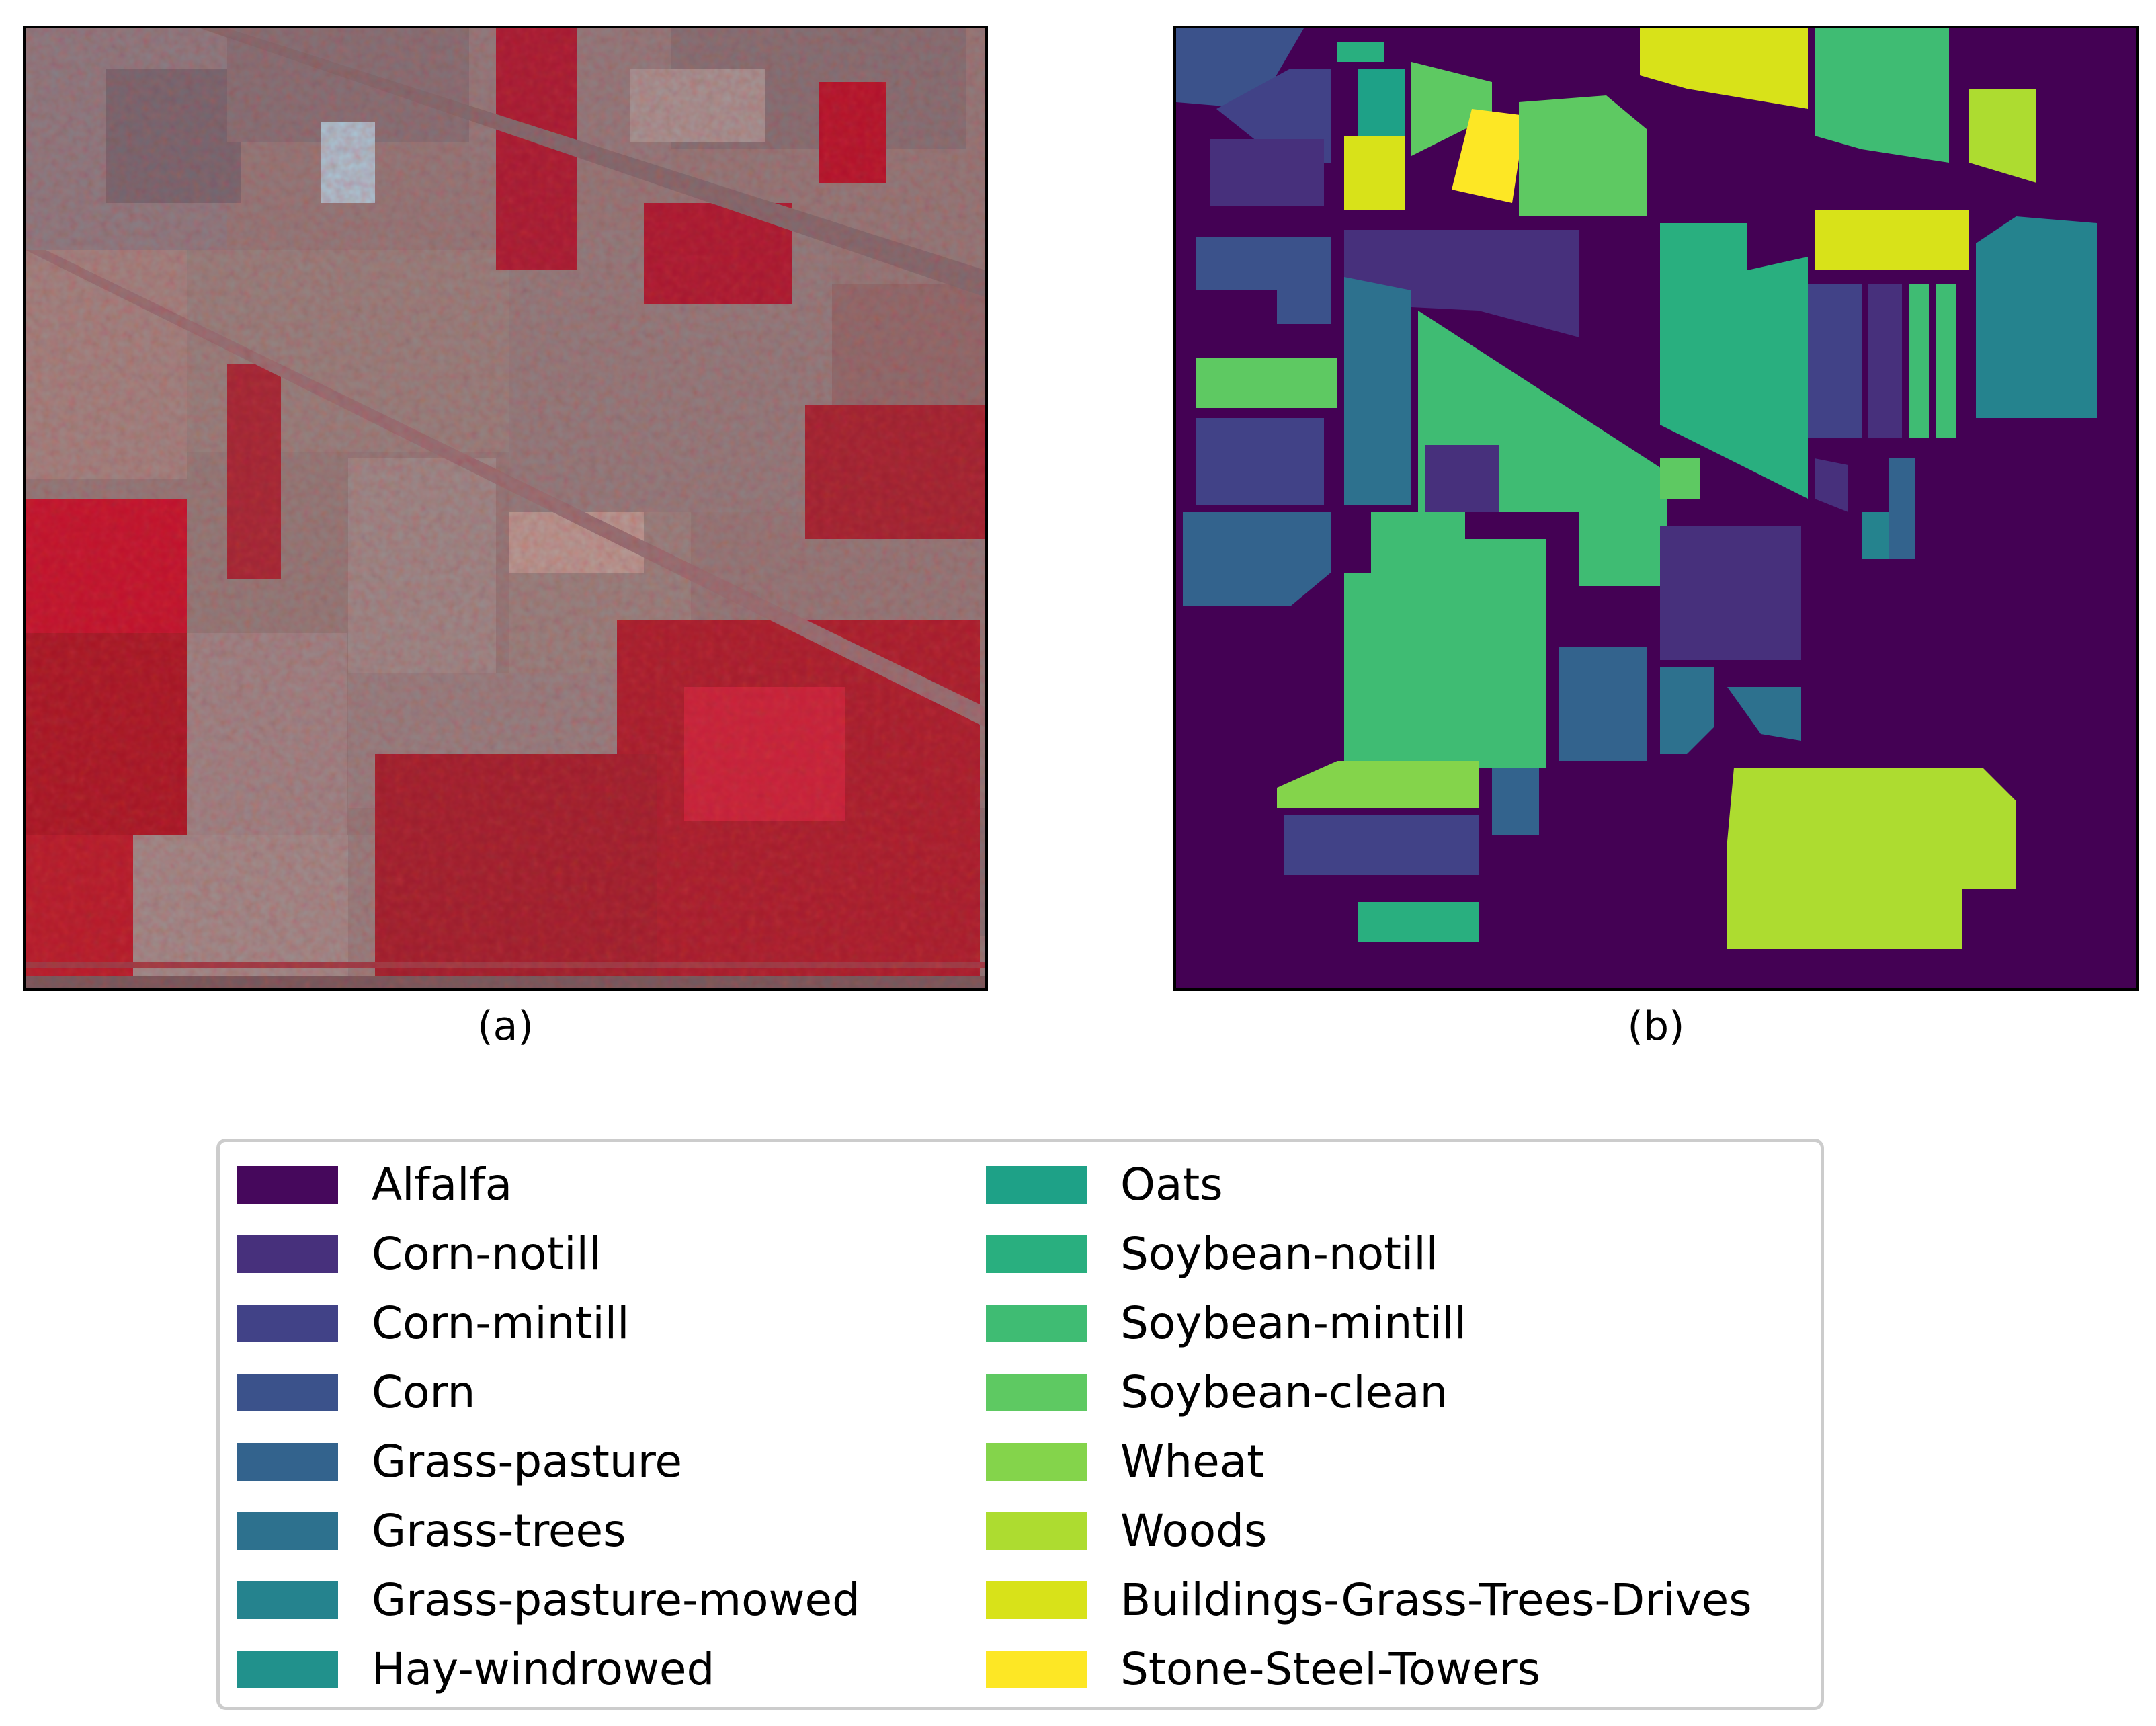  Describe the element at coordinates (1194, 1531) in the screenshot. I see `legend-label: Woods` at that location.